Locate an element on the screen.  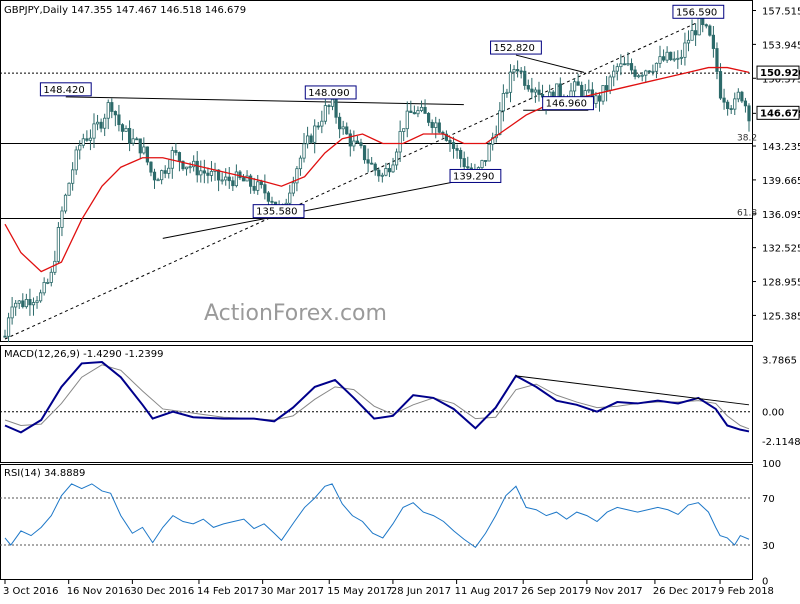
price-tick-label: 128.955 is located at coordinates (781, 283).